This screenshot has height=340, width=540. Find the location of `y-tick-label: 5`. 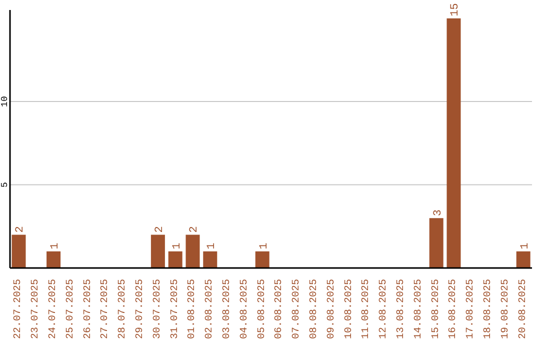

y-tick-label: 5 is located at coordinates (5, 185).